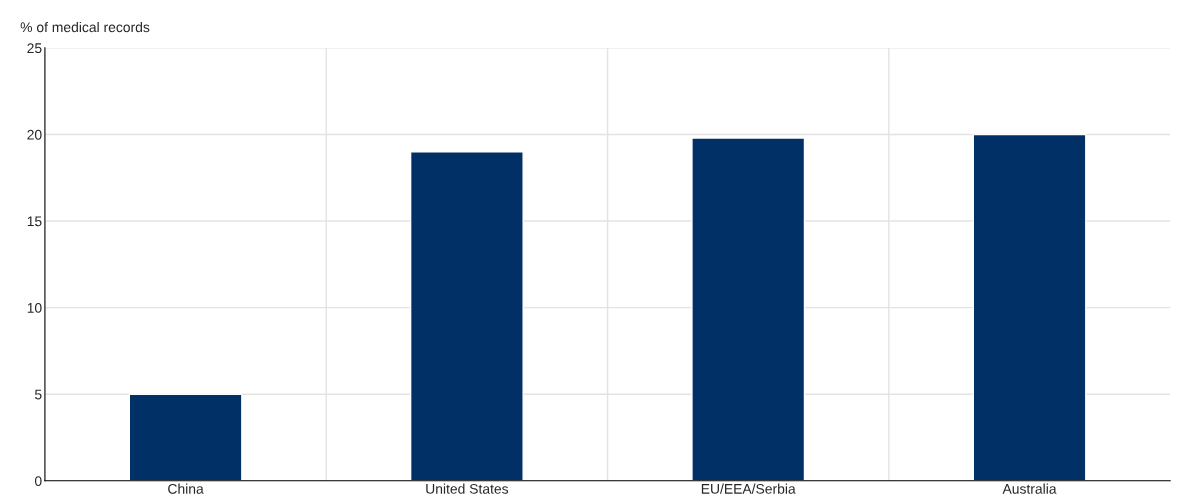 Image resolution: width=1182 pixels, height=504 pixels. I want to click on y-tick-label: 15, so click(34, 221).